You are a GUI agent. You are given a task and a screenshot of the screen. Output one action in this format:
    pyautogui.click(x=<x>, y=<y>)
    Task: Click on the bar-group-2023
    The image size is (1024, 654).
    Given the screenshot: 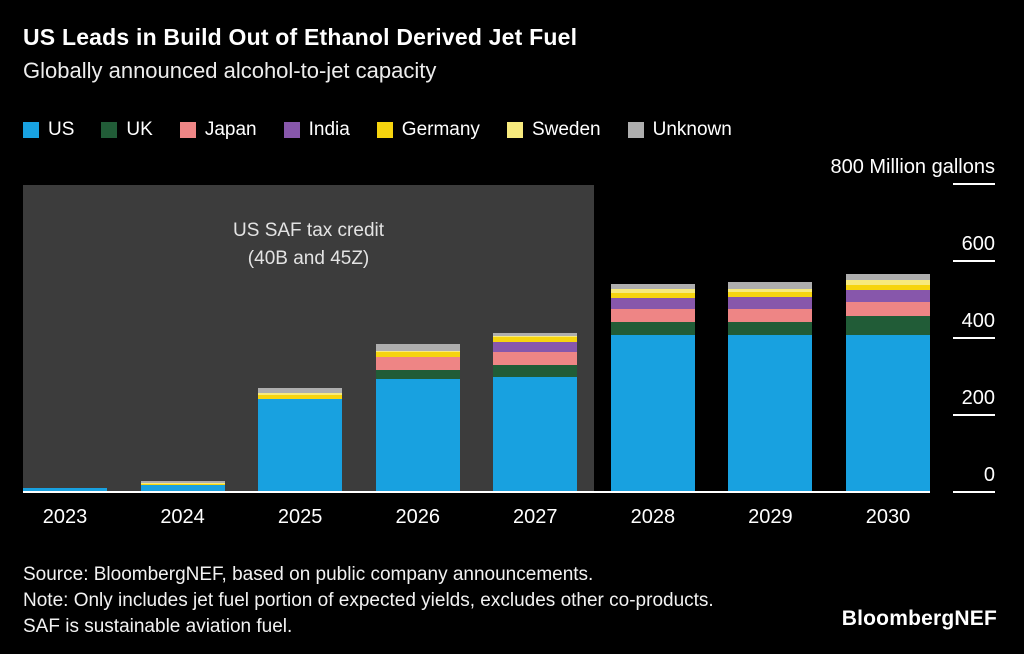 What is the action you would take?
    pyautogui.click(x=65, y=489)
    